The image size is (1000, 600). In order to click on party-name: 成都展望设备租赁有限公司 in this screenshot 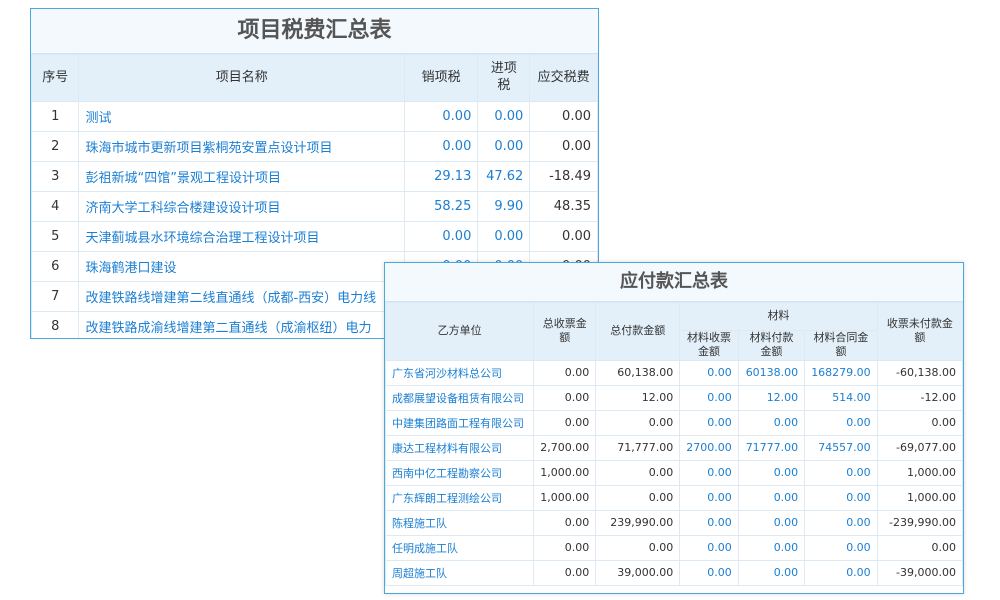, I will do `click(460, 397)`.